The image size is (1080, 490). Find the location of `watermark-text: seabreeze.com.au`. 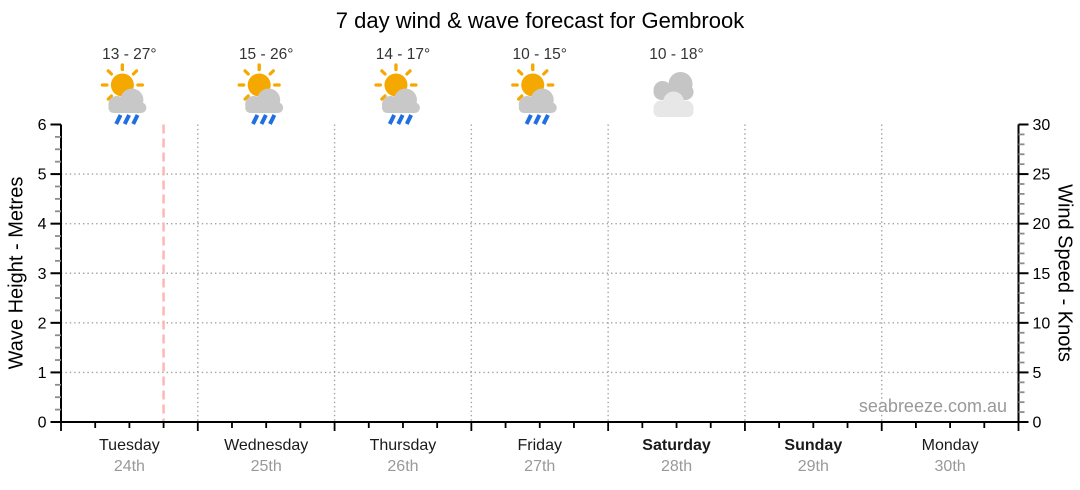

watermark-text: seabreeze.com.au is located at coordinates (932, 406).